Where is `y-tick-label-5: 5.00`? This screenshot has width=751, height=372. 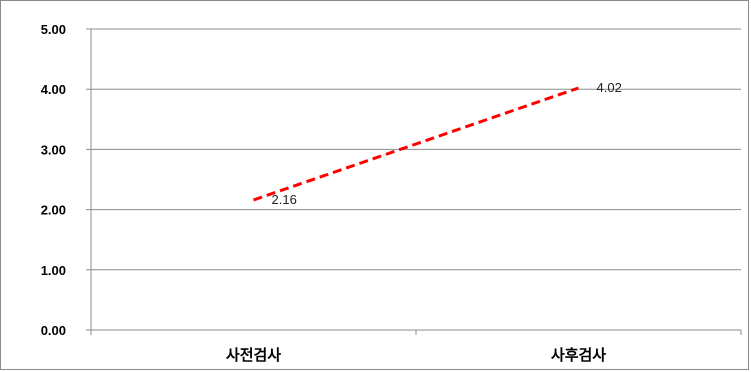 y-tick-label-5: 5.00 is located at coordinates (53, 29).